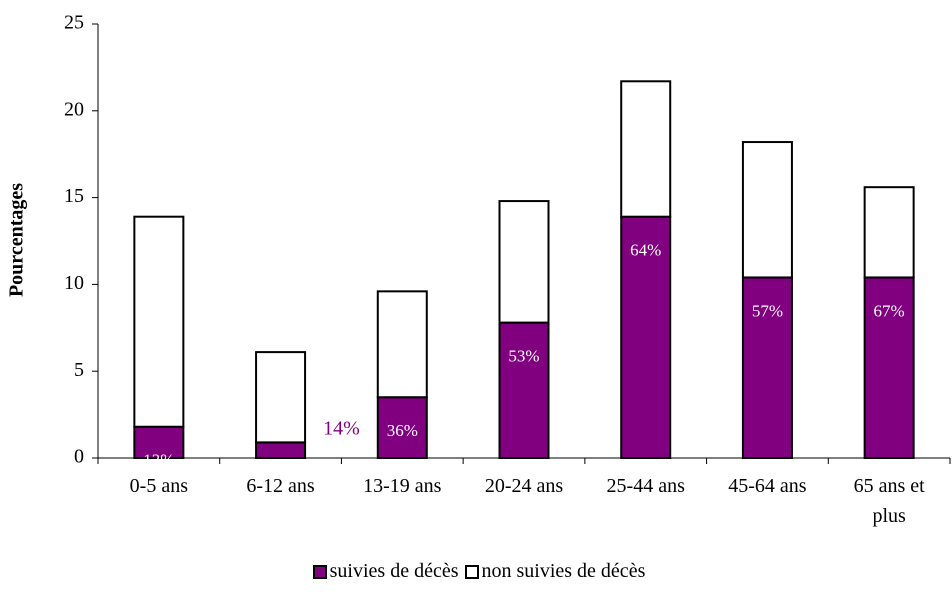 The image size is (952, 607). What do you see at coordinates (74, 196) in the screenshot?
I see `y-tick-label: 15` at bounding box center [74, 196].